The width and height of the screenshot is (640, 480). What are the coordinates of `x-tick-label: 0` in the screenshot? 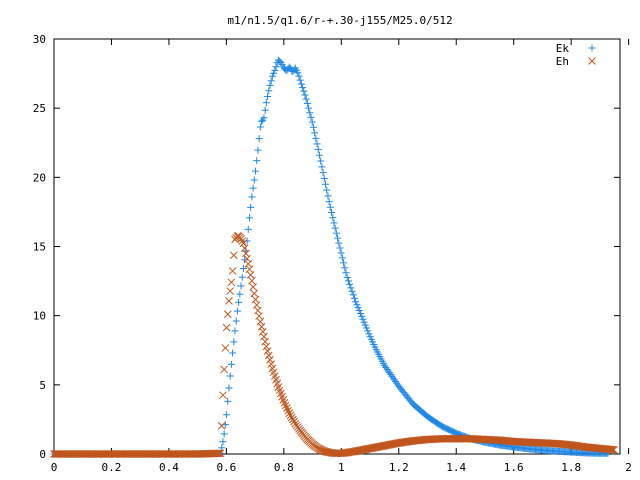 It's located at (54, 467).